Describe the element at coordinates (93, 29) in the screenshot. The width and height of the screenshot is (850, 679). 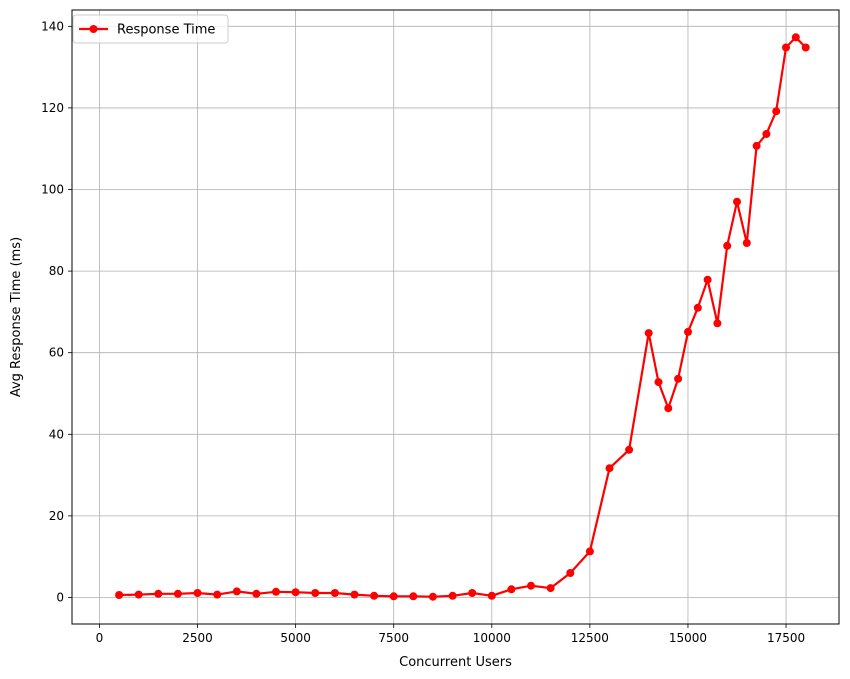
I see `legend-marker-swatch` at that location.